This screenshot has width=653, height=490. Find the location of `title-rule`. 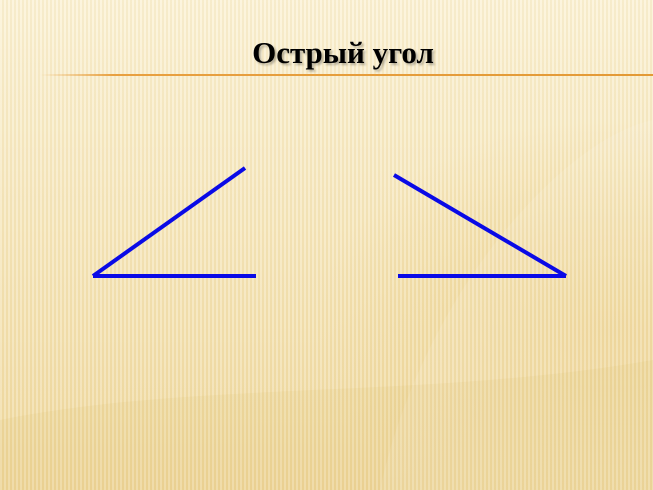

title-rule is located at coordinates (346, 75).